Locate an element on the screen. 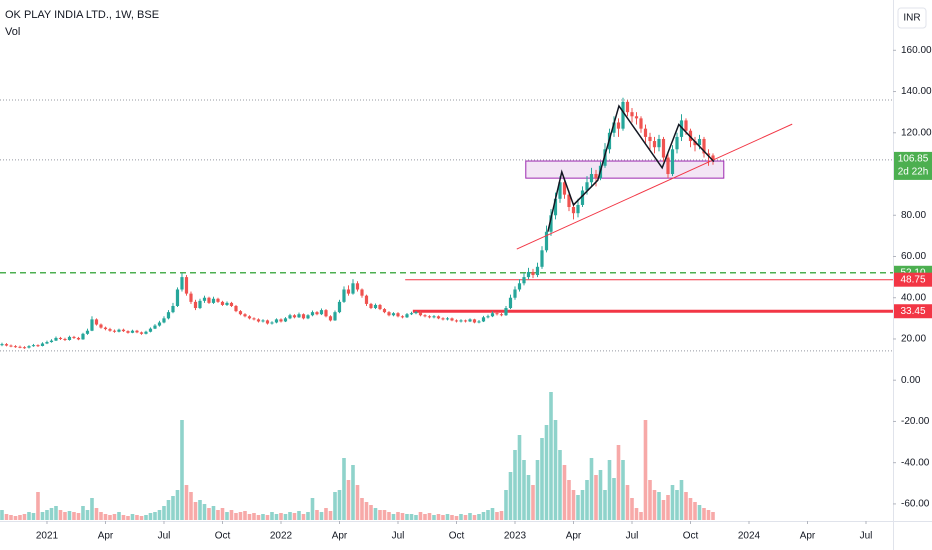 This screenshot has height=550, width=932. last-price-label: 106.85 is located at coordinates (913, 159).